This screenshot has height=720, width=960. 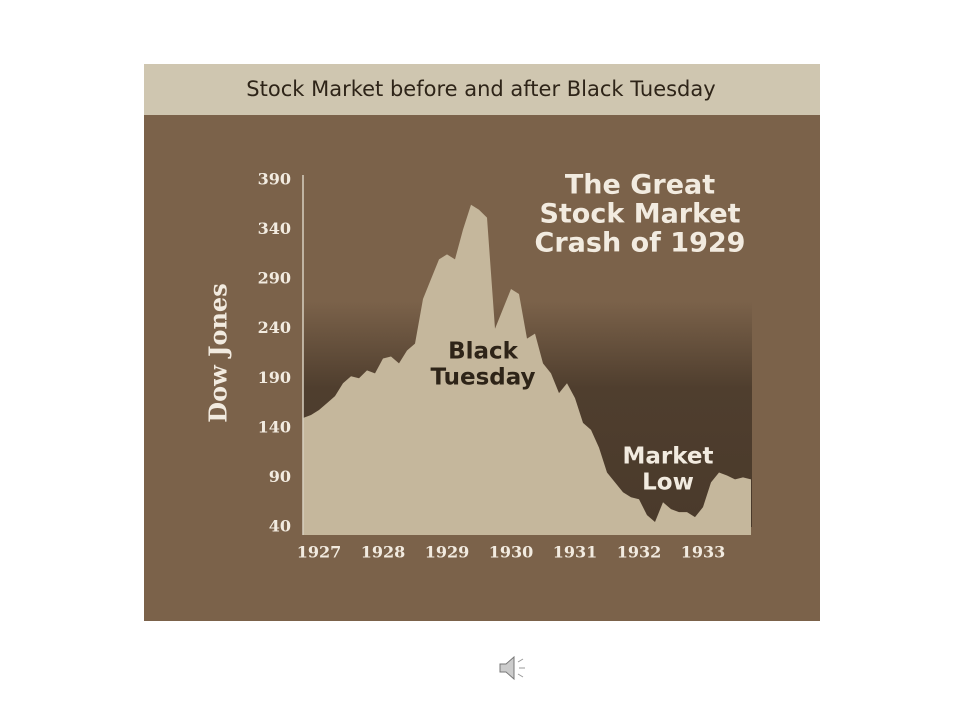 What do you see at coordinates (447, 552) in the screenshot?
I see `x-tick-label: 1929` at bounding box center [447, 552].